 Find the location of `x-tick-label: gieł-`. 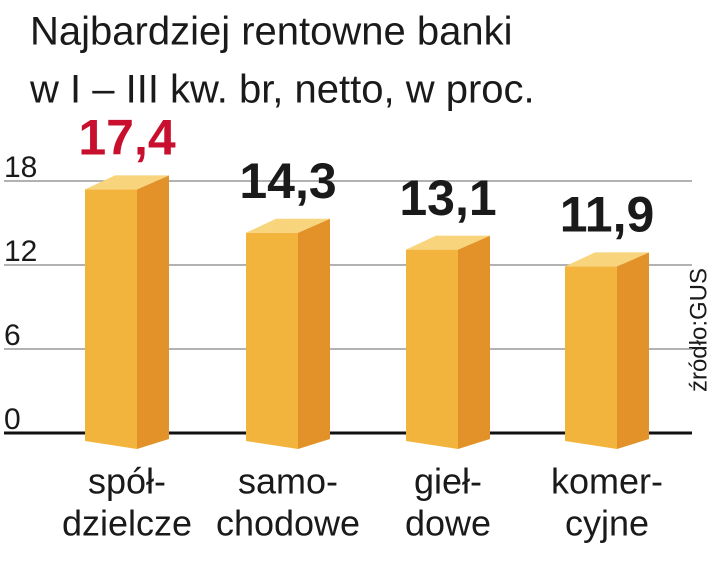

x-tick-label: gieł- is located at coordinates (448, 481).